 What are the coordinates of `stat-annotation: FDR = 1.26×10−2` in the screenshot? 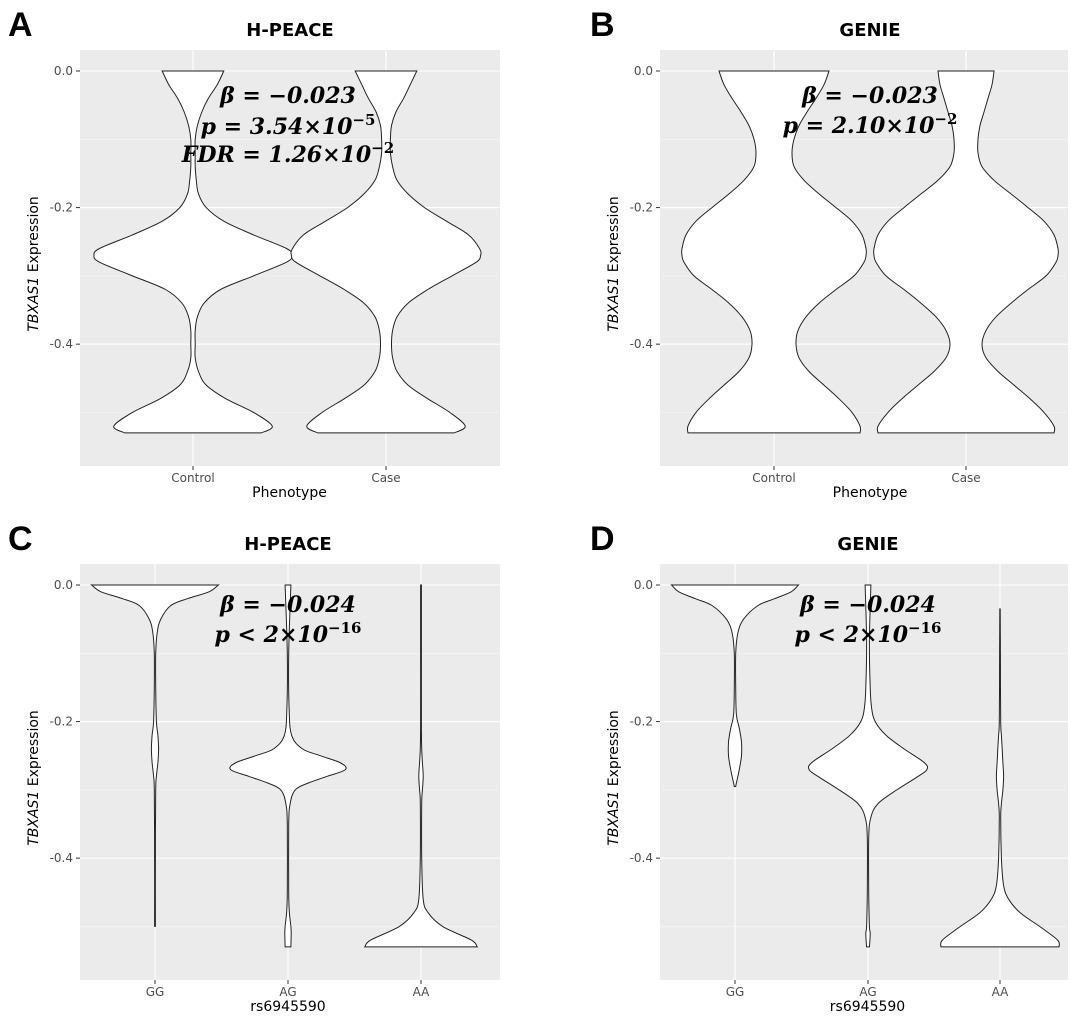 It's located at (287, 153).